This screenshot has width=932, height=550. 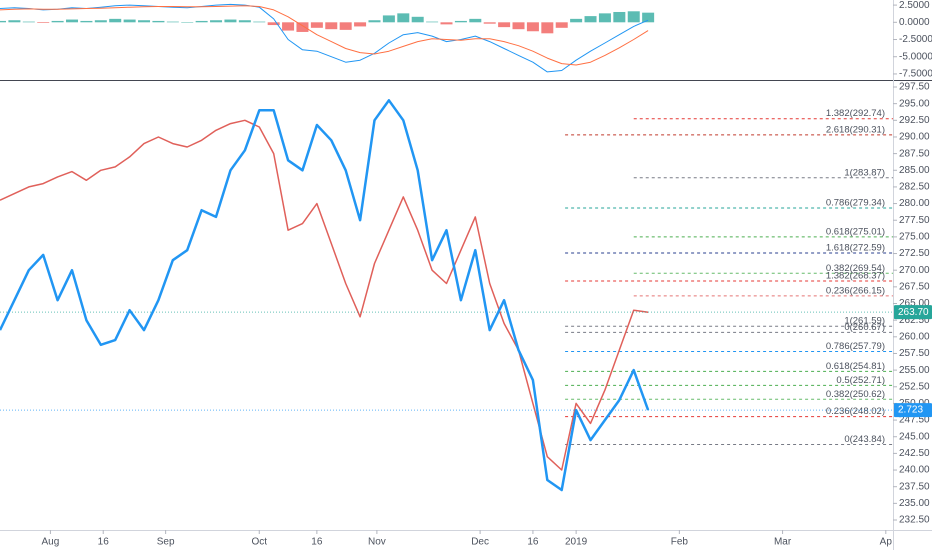 I want to click on y-tick-label: 295.00, so click(x=914, y=103).